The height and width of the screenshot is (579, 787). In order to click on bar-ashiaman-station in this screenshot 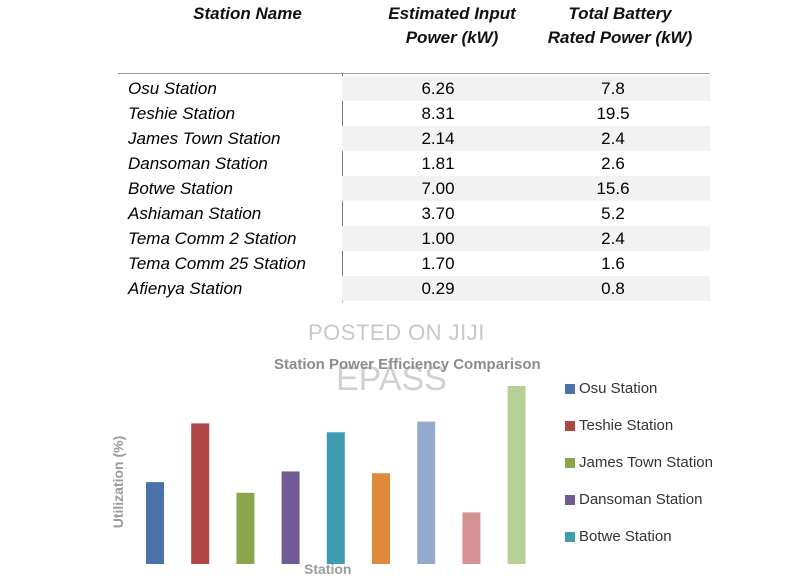, I will do `click(381, 518)`.